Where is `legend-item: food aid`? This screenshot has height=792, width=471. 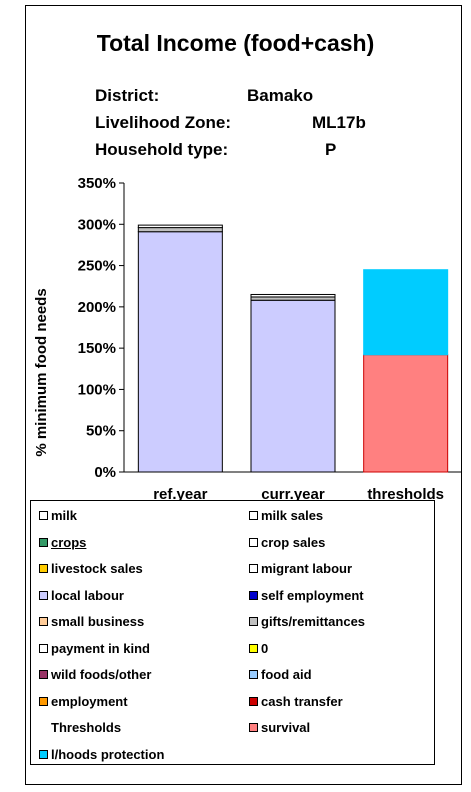 legend-item: food aid is located at coordinates (280, 674).